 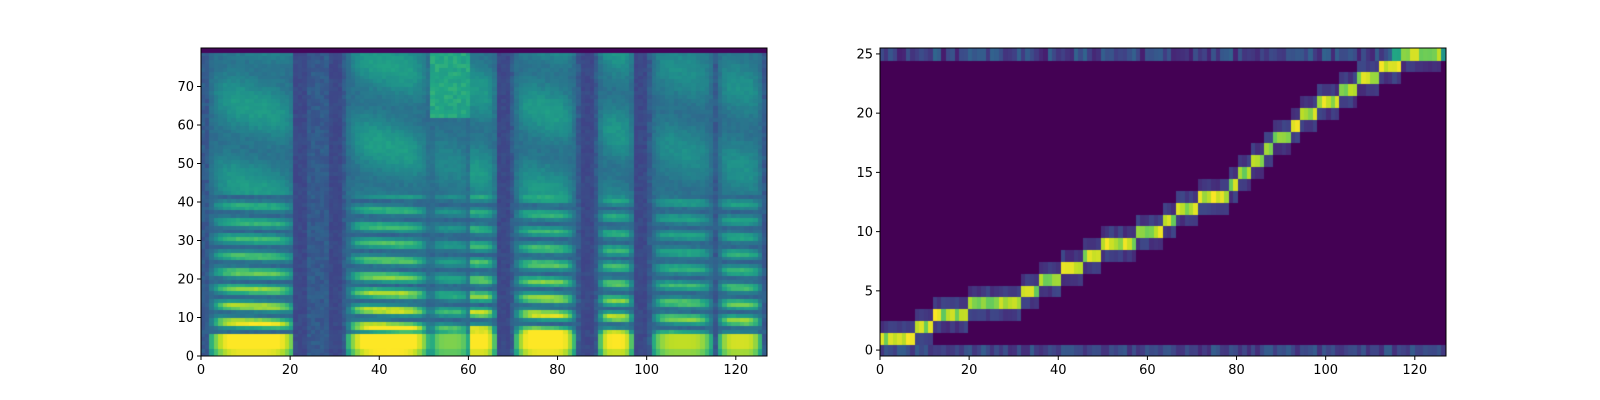 What do you see at coordinates (185, 164) in the screenshot?
I see `y-tick-label: 50` at bounding box center [185, 164].